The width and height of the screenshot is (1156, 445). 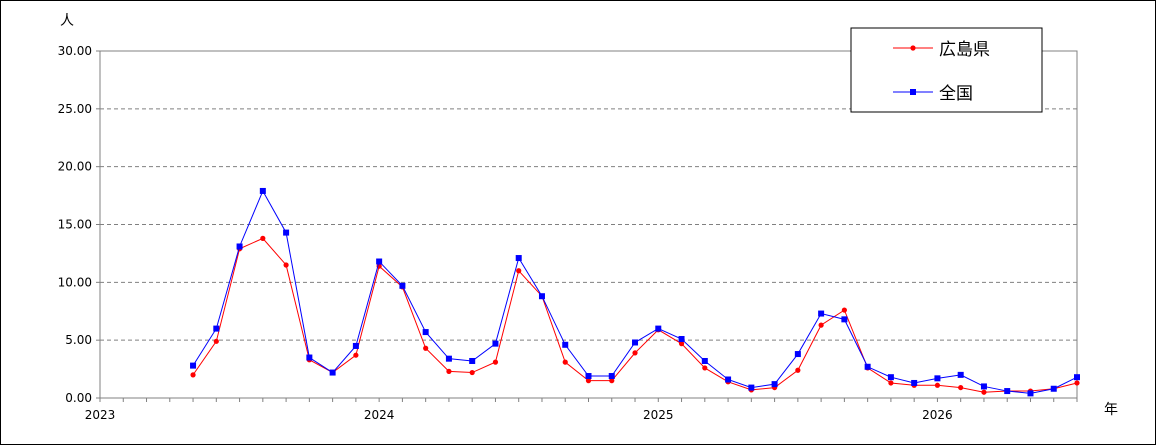 What do you see at coordinates (379, 415) in the screenshot?
I see `x-tick-label: 2024` at bounding box center [379, 415].